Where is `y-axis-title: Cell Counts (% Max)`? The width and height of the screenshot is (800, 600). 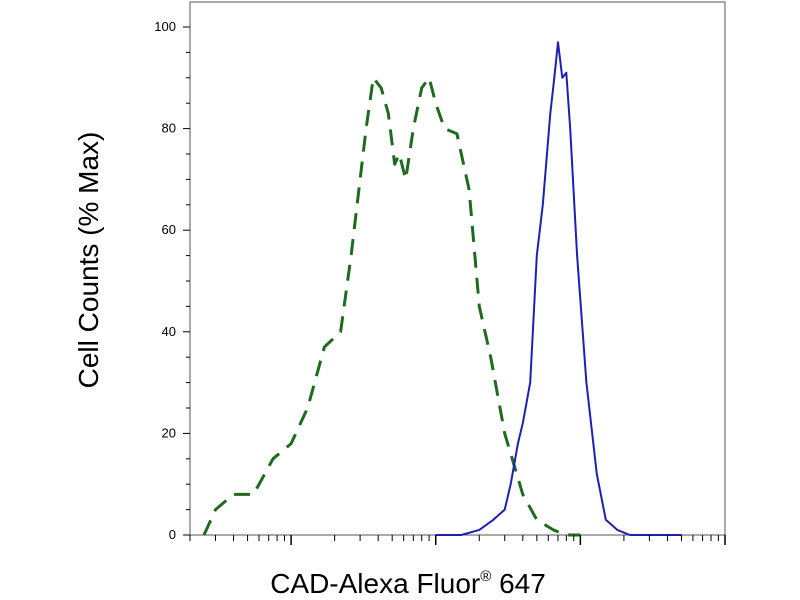 y-axis-title: Cell Counts (% Max) is located at coordinates (88, 260).